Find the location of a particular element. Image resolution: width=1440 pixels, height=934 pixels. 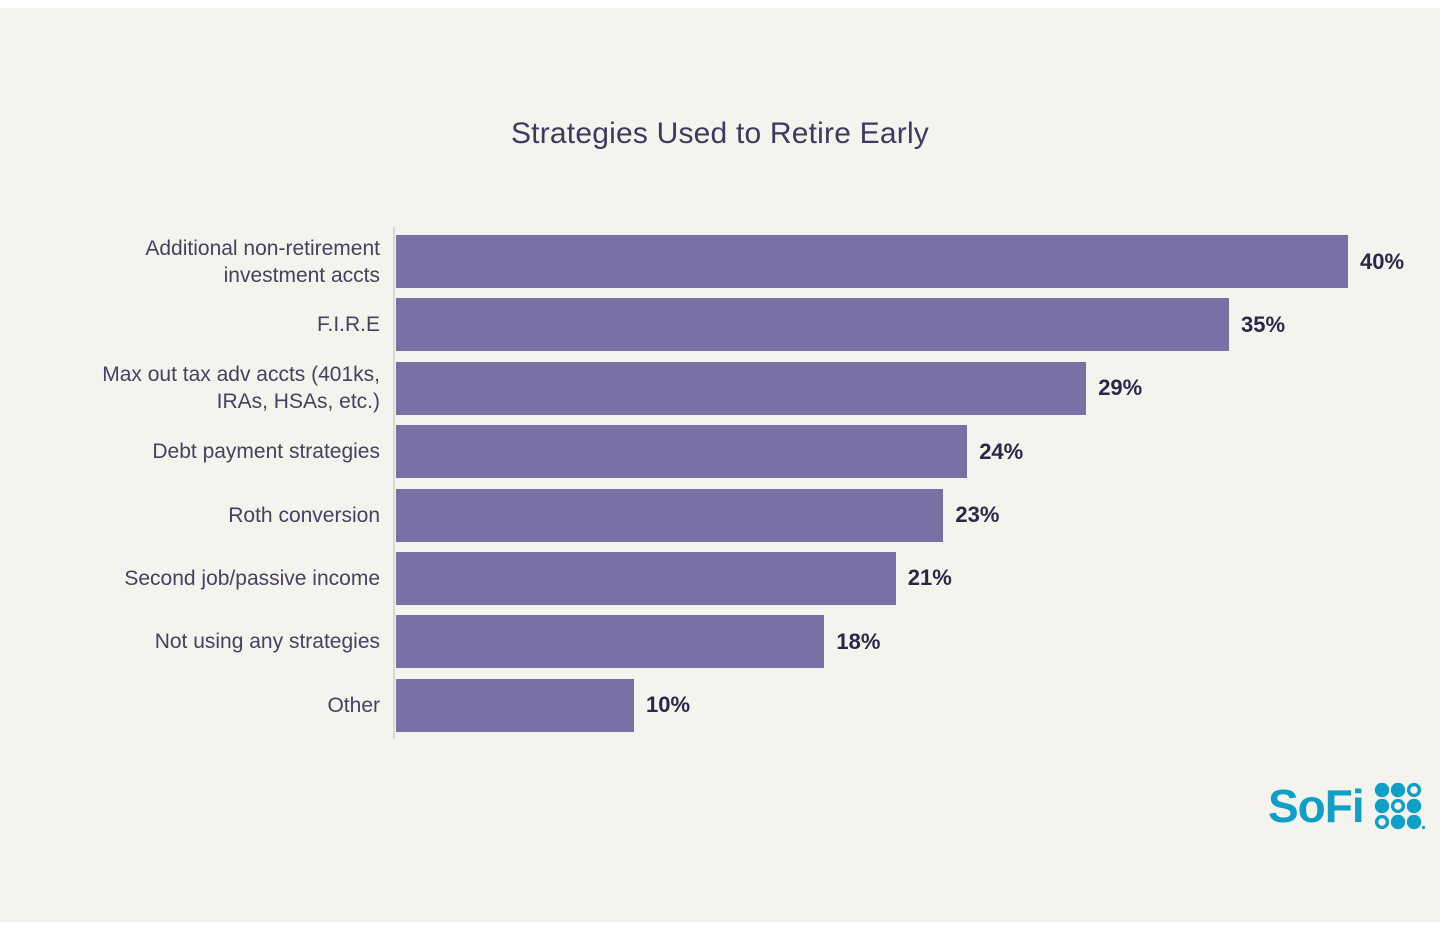

sofi-logo-mark-icon is located at coordinates (1399, 806).